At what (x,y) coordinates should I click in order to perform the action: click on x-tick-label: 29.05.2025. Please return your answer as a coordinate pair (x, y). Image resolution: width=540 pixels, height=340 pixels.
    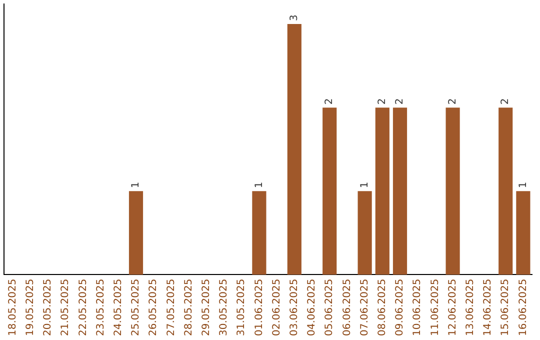
    Looking at the image, I should click on (206, 307).